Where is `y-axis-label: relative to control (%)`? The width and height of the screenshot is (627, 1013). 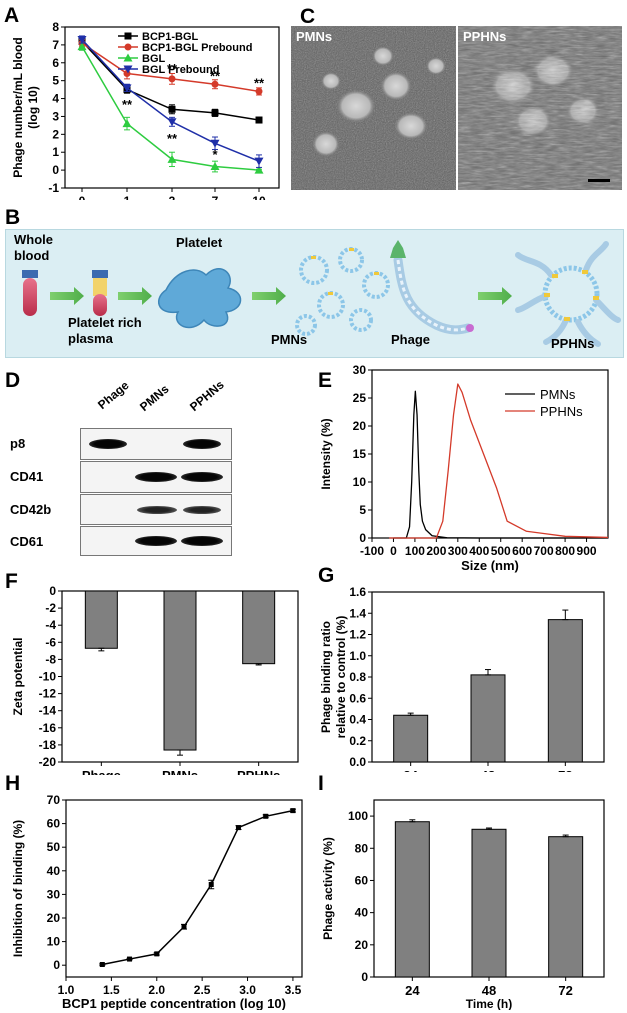
y-axis-label: relative to control (%) is located at coordinates (341, 677).